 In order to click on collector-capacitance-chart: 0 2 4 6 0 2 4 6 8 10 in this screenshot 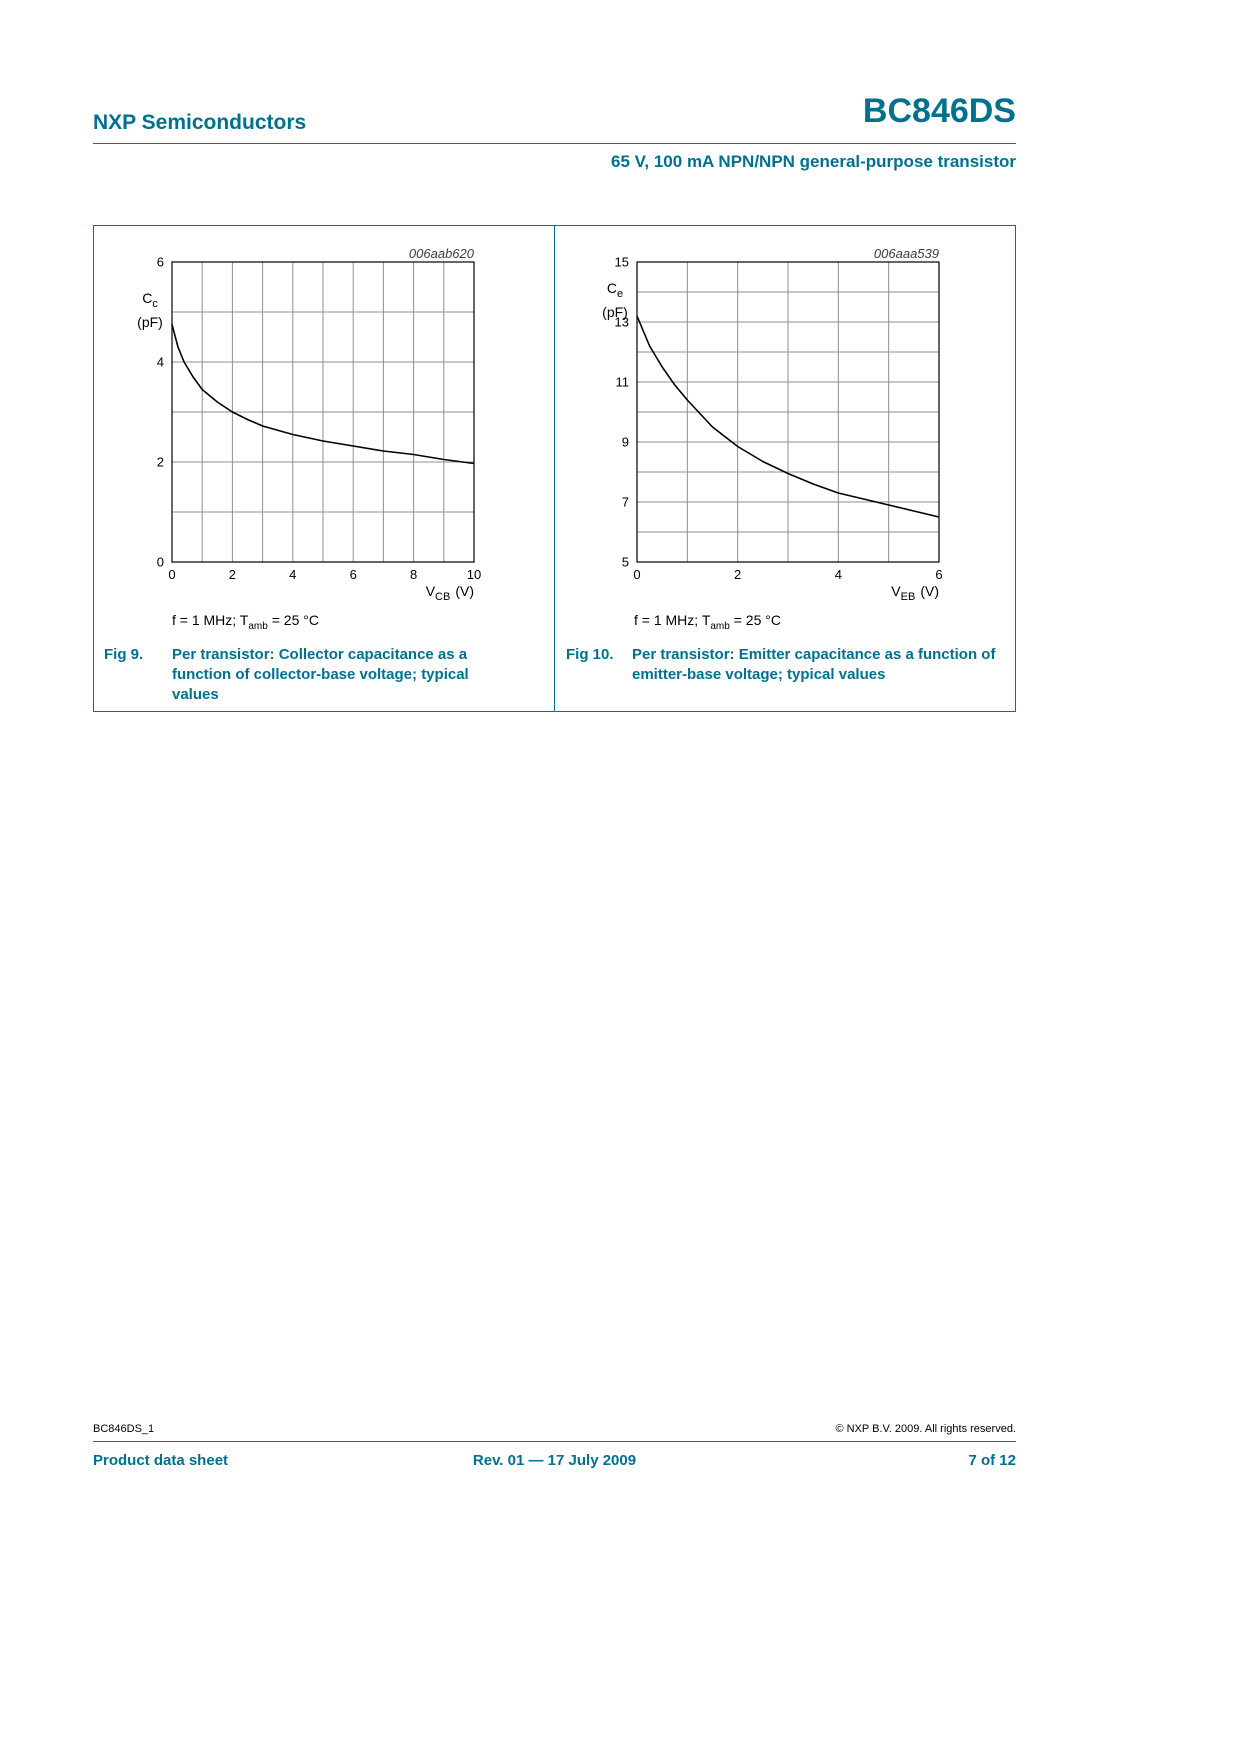, I will do `click(319, 419)`.